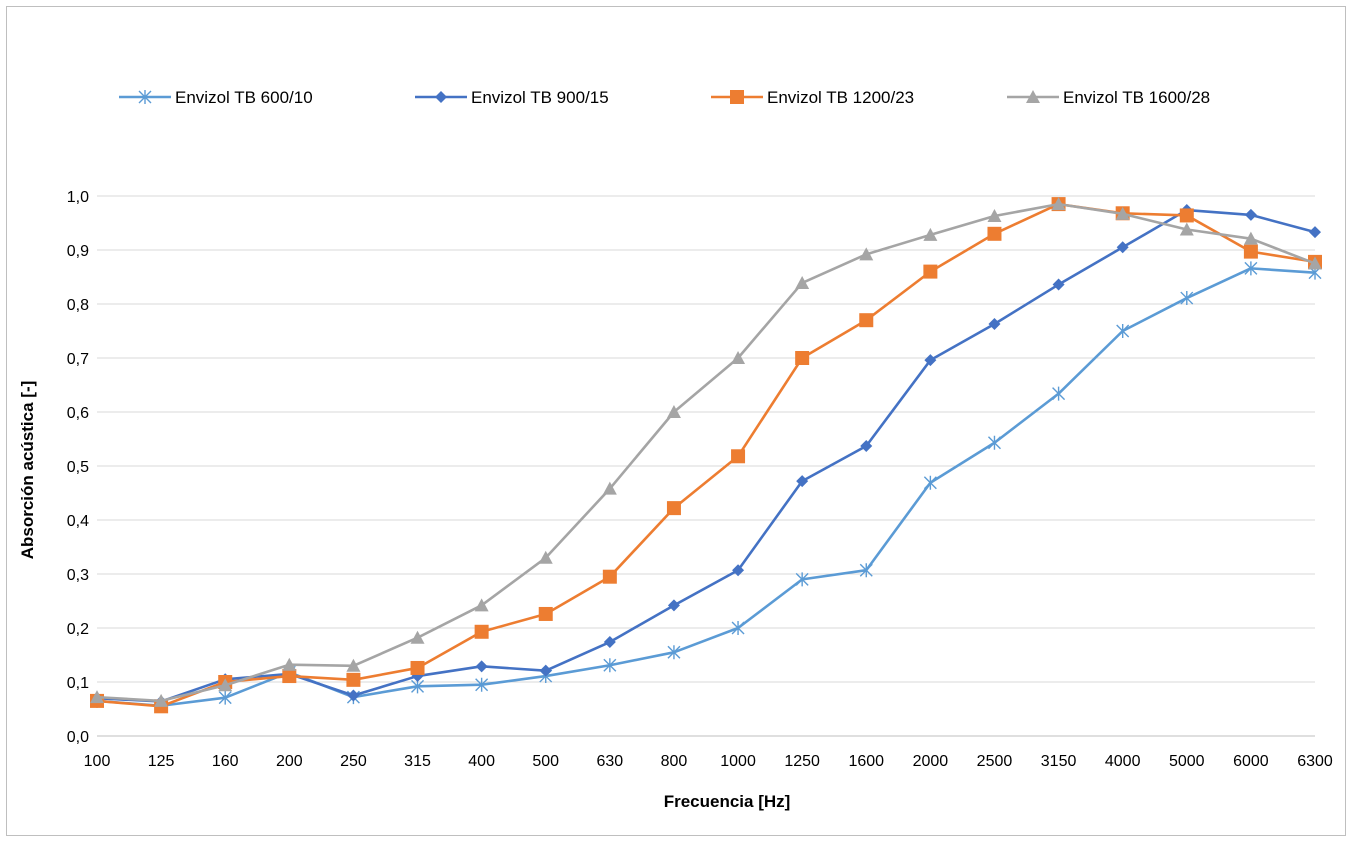 Image resolution: width=1353 pixels, height=842 pixels. What do you see at coordinates (78, 737) in the screenshot?
I see `y-tick-label: 0,0` at bounding box center [78, 737].